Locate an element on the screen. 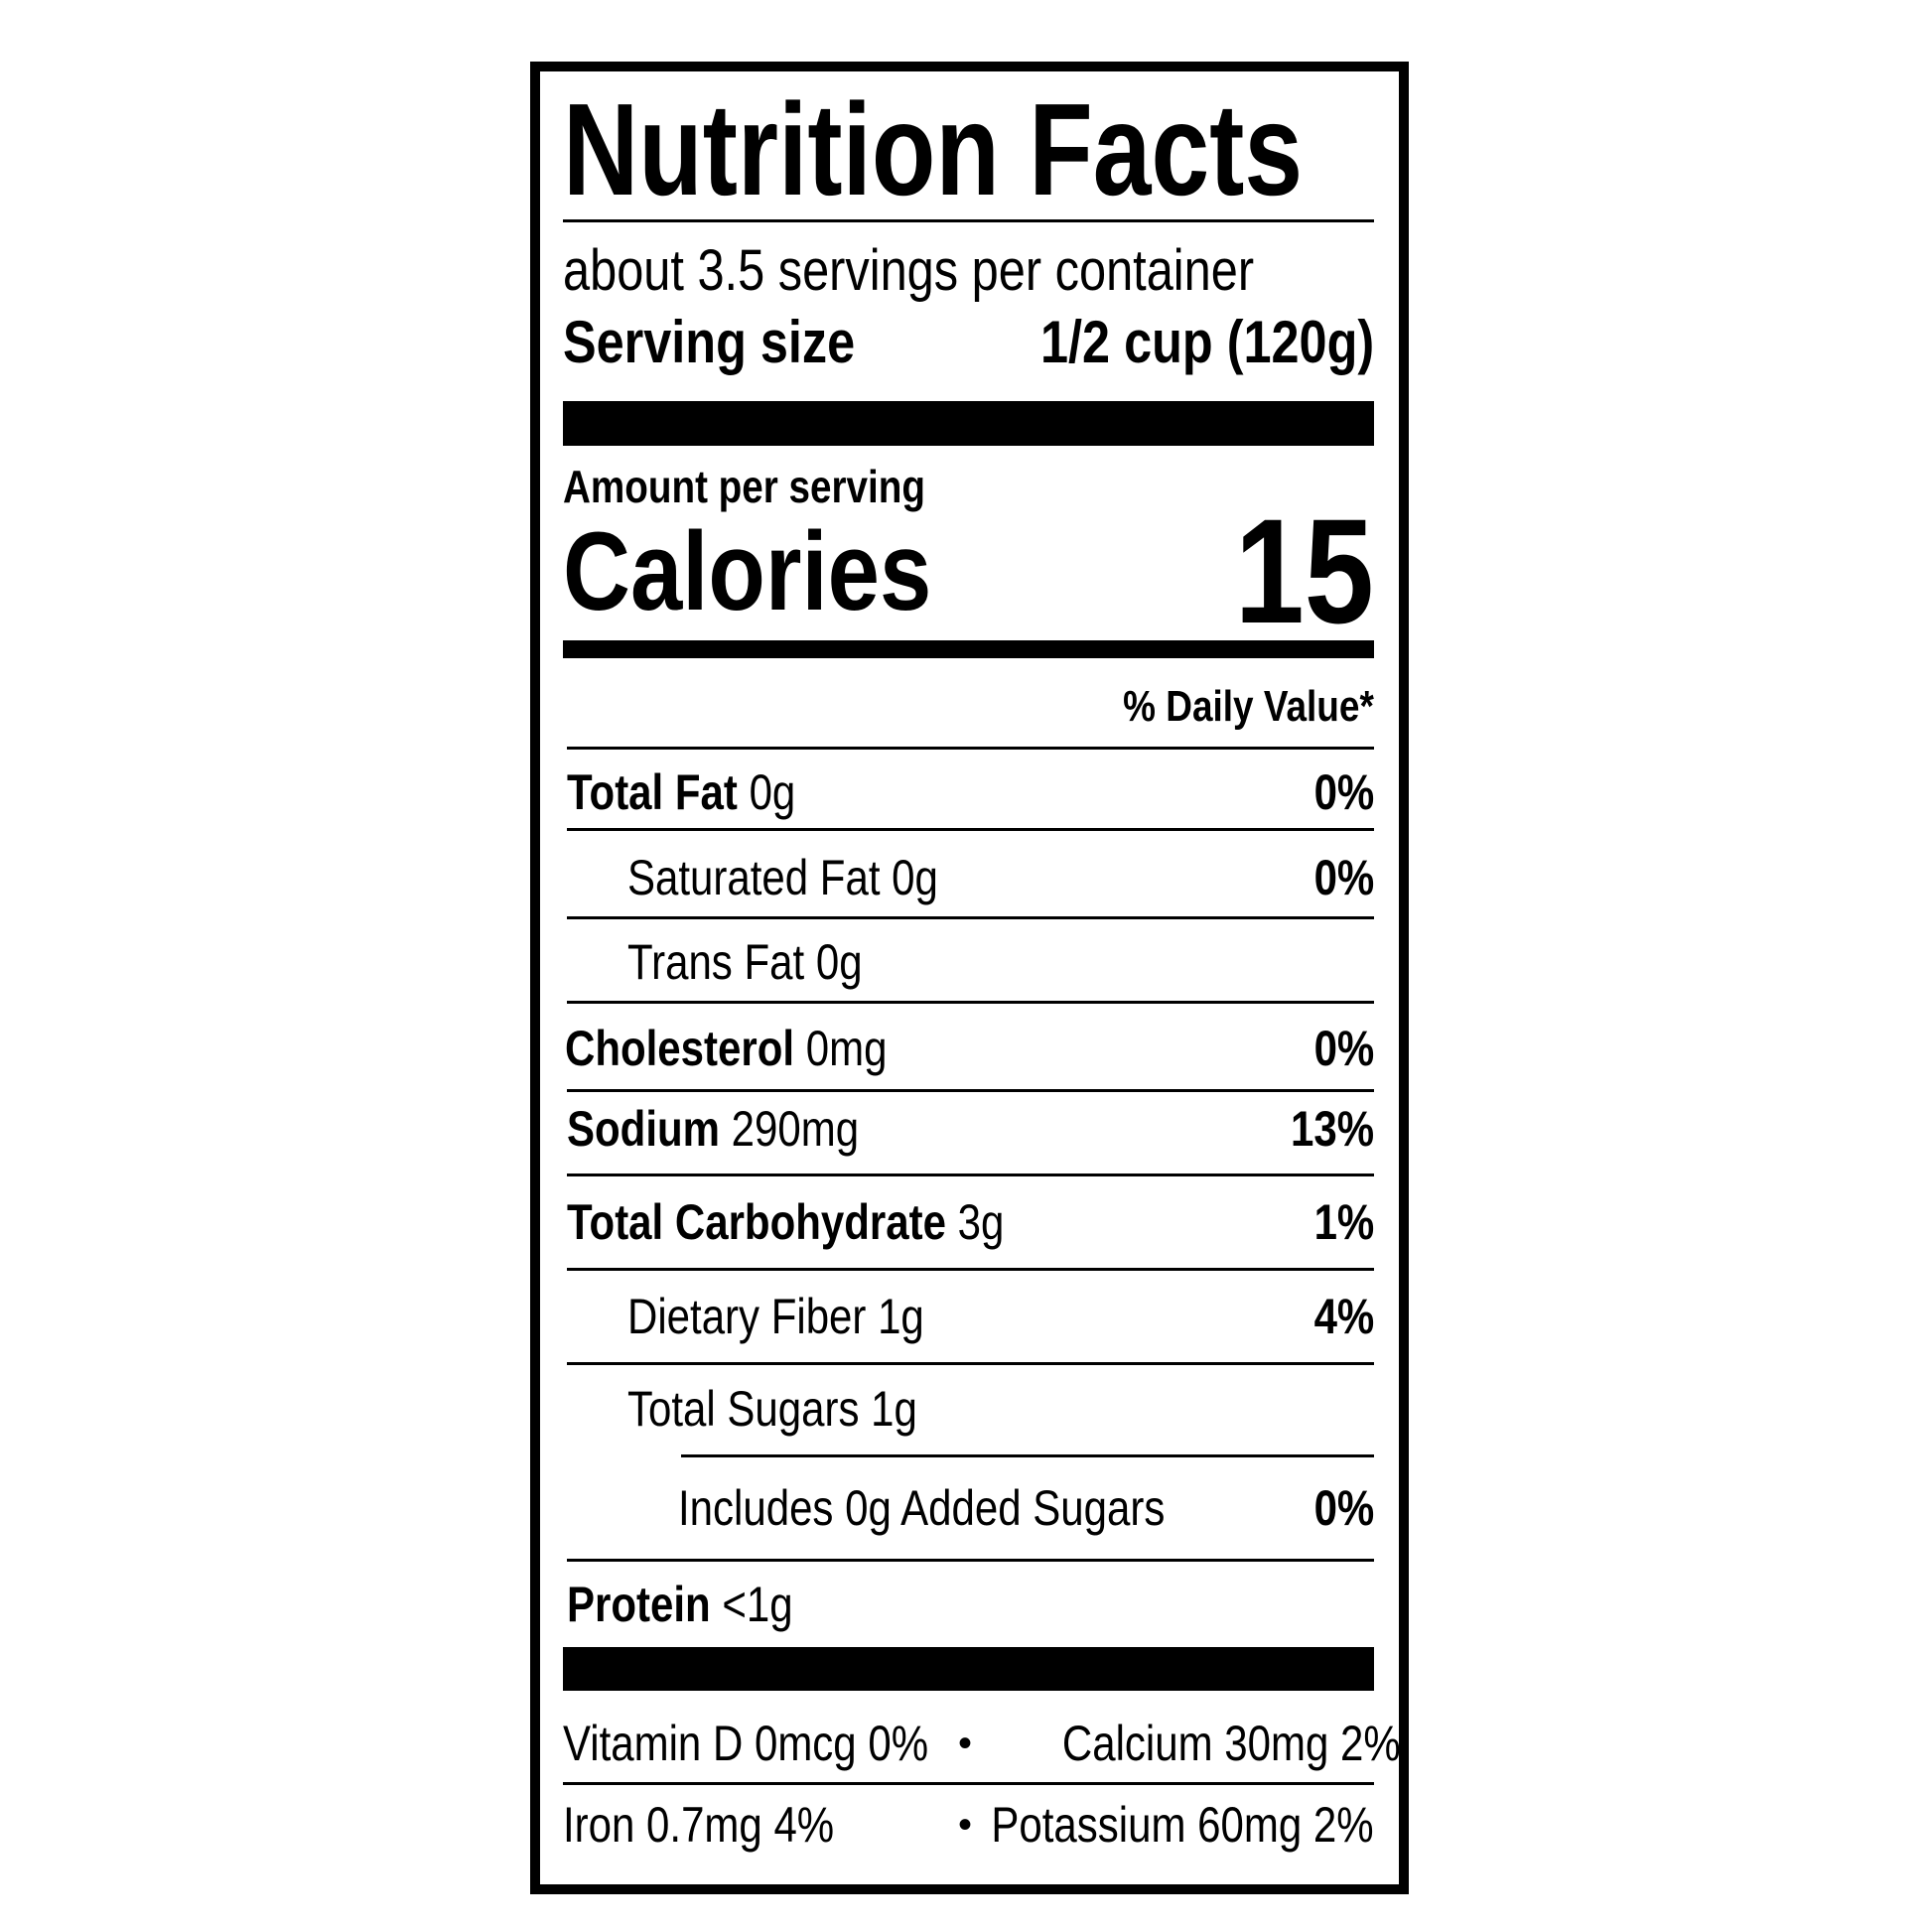  nutrient-label: Cholesterol 0mg is located at coordinates (726, 1048).